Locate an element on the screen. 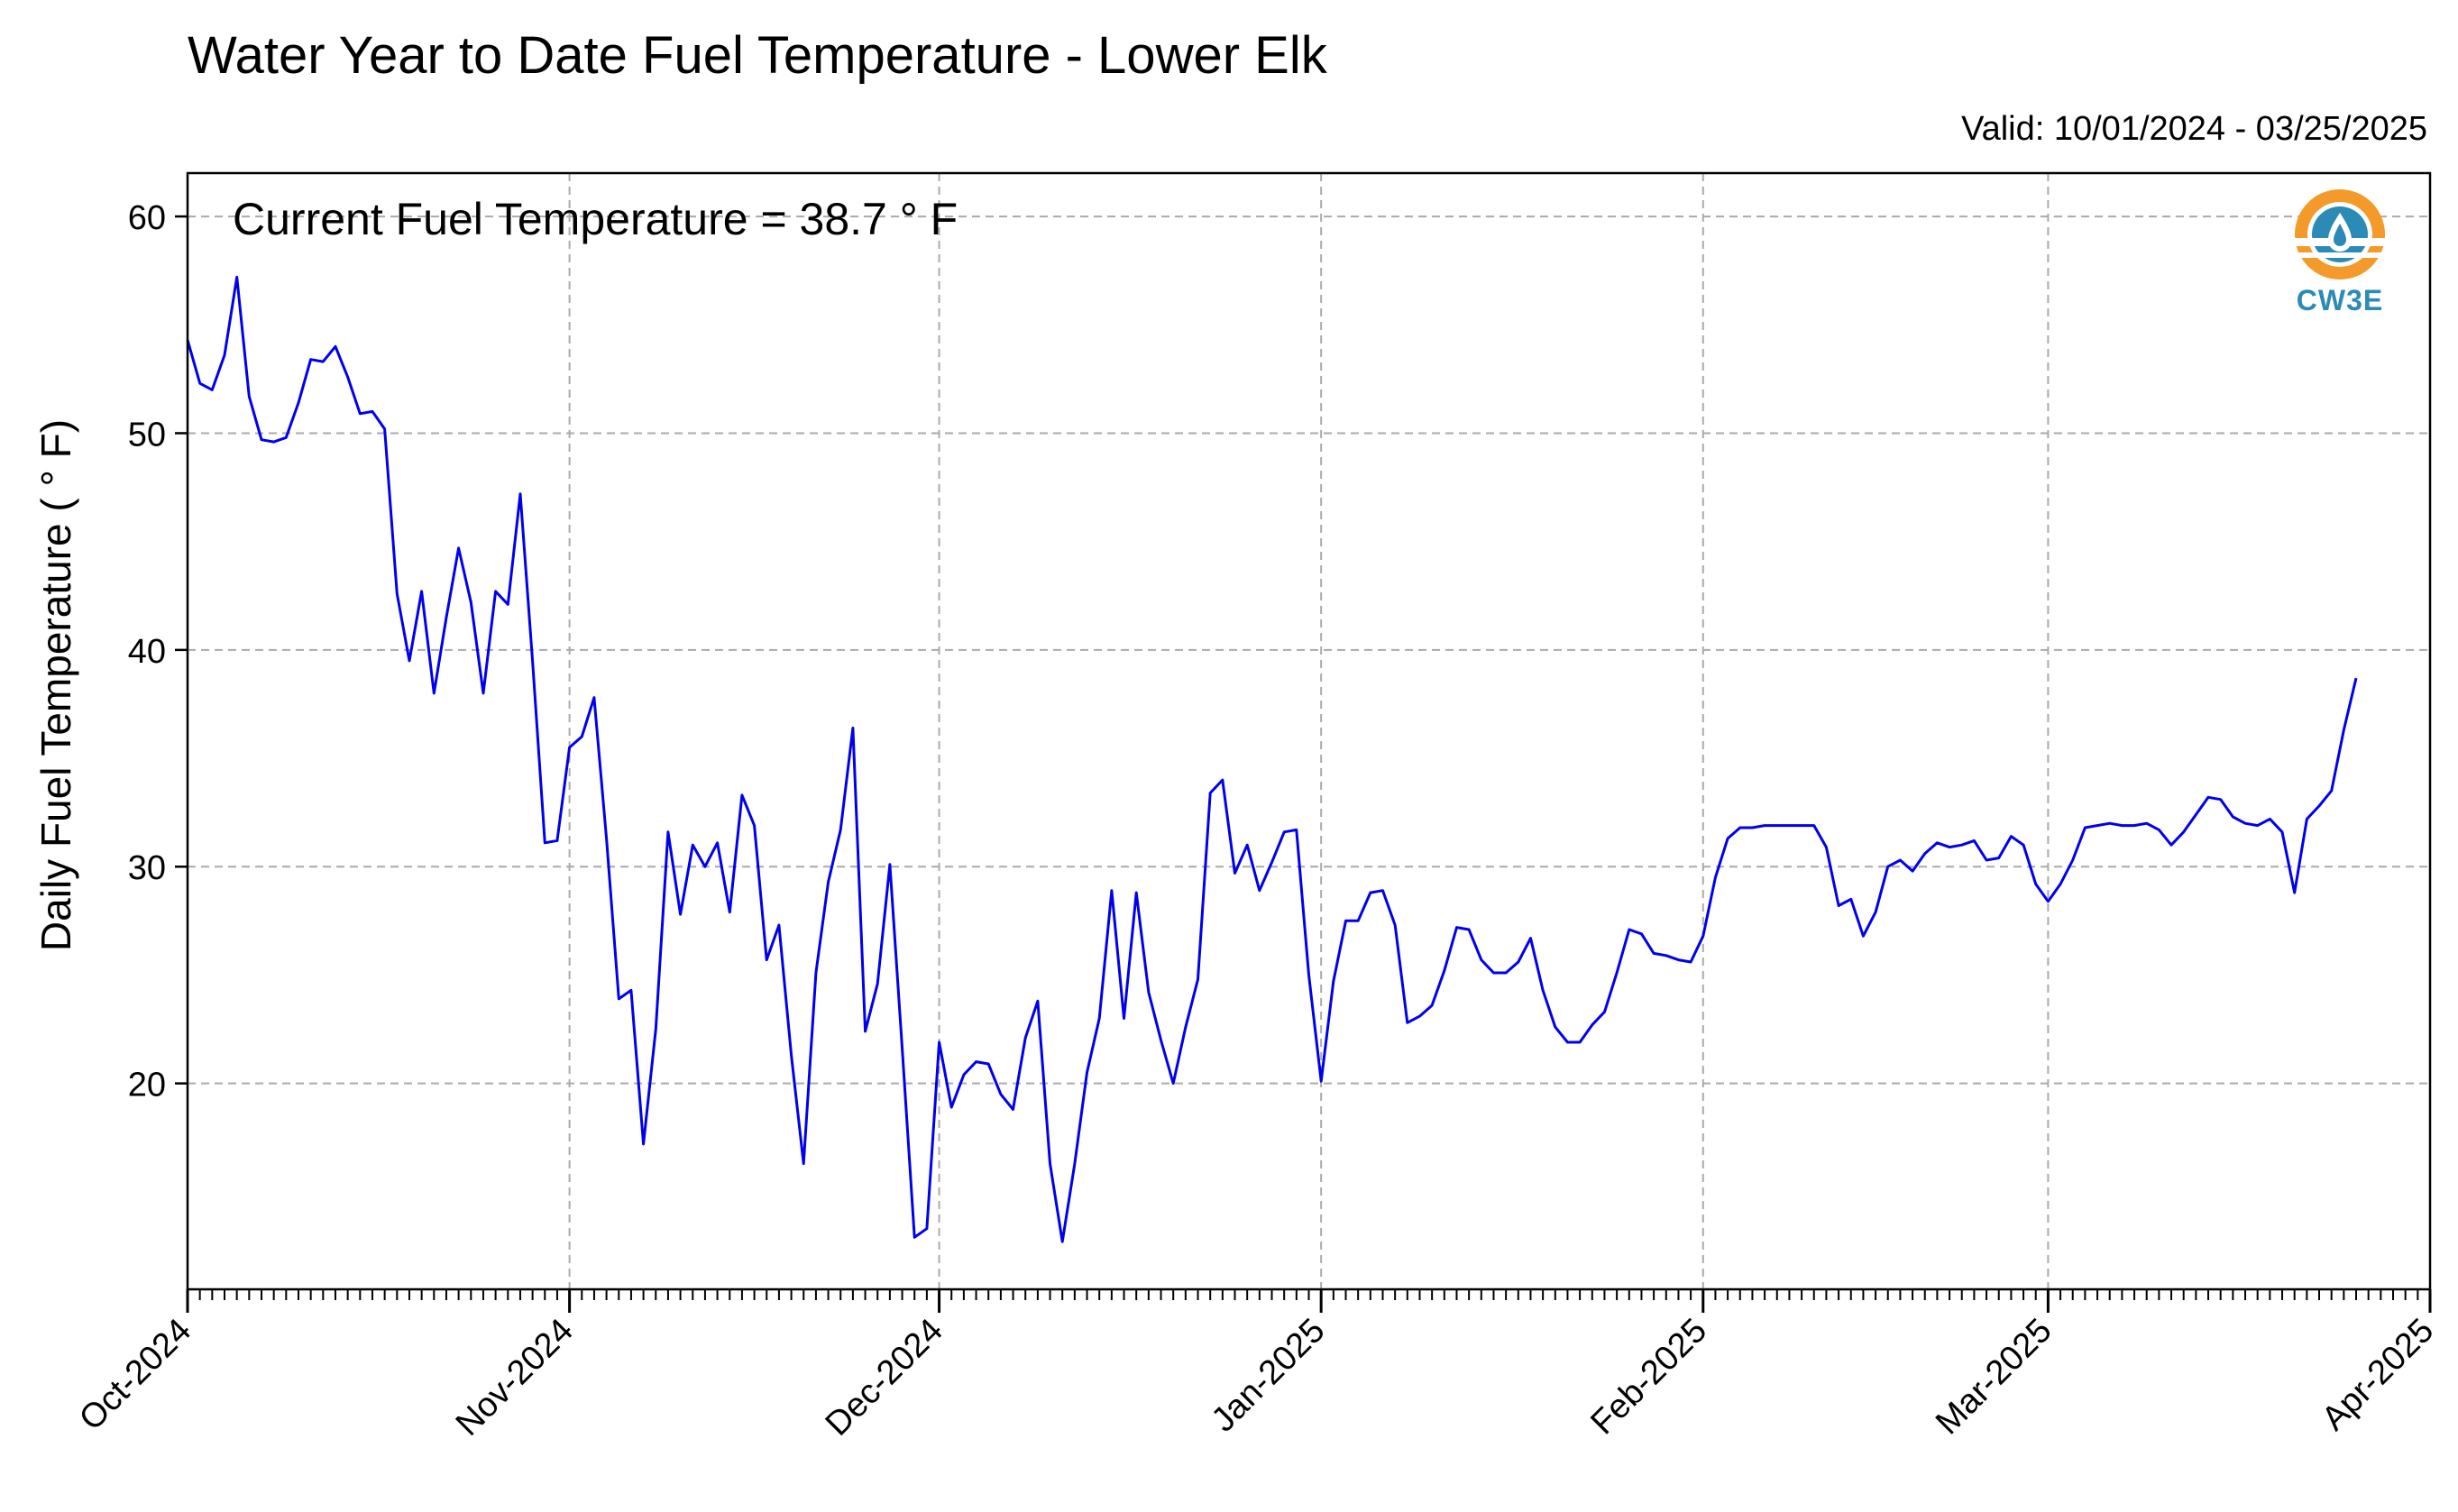  y-tick-label: 40 is located at coordinates (147, 652).